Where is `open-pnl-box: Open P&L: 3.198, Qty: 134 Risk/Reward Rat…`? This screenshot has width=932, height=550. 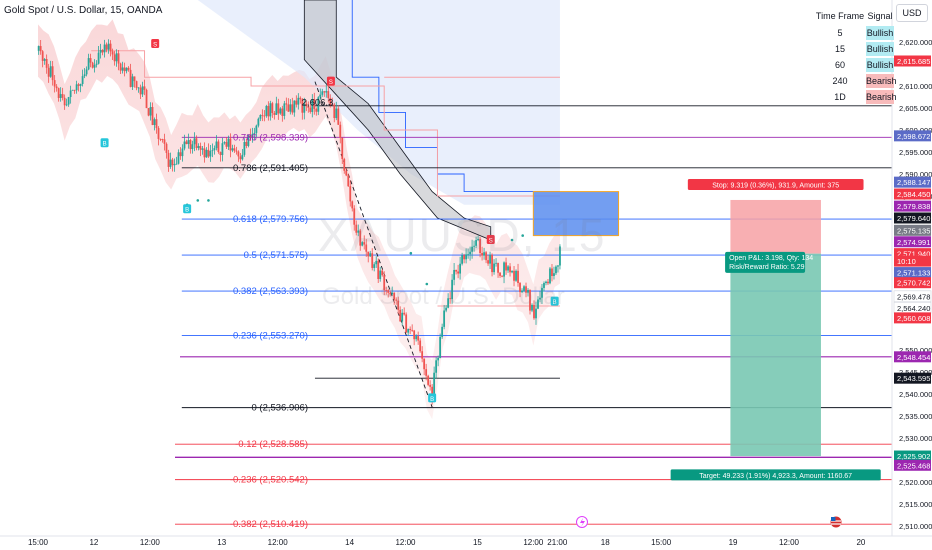 open-pnl-box: Open P&L: 3.198, Qty: 134 Risk/Reward Rat… is located at coordinates (769, 262).